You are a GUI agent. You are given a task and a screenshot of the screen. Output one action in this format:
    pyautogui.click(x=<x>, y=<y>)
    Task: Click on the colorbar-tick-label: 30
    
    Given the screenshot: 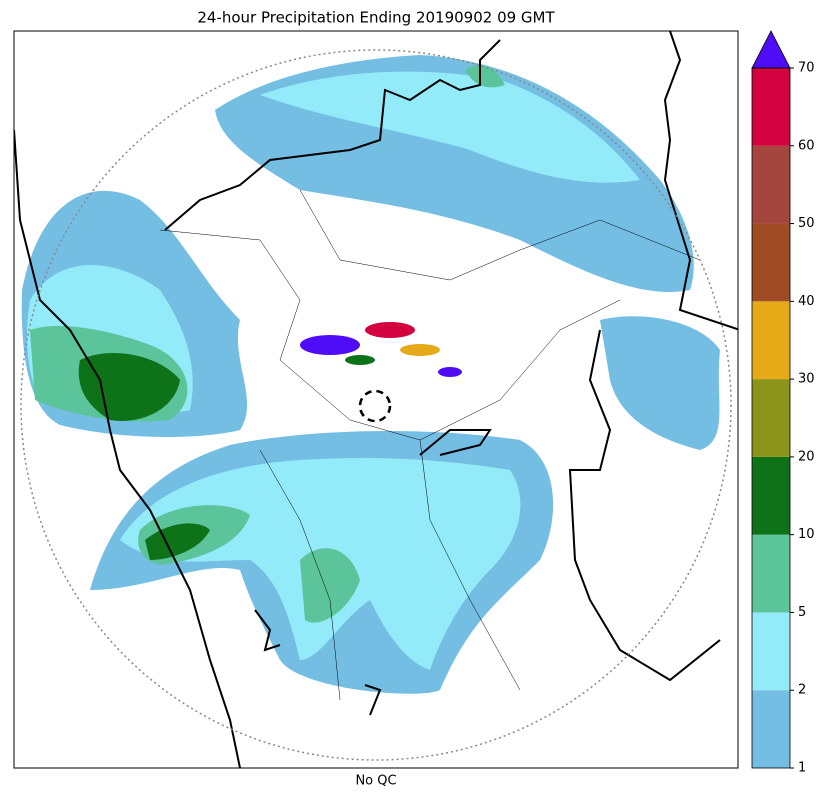 What is the action you would take?
    pyautogui.click(x=806, y=379)
    